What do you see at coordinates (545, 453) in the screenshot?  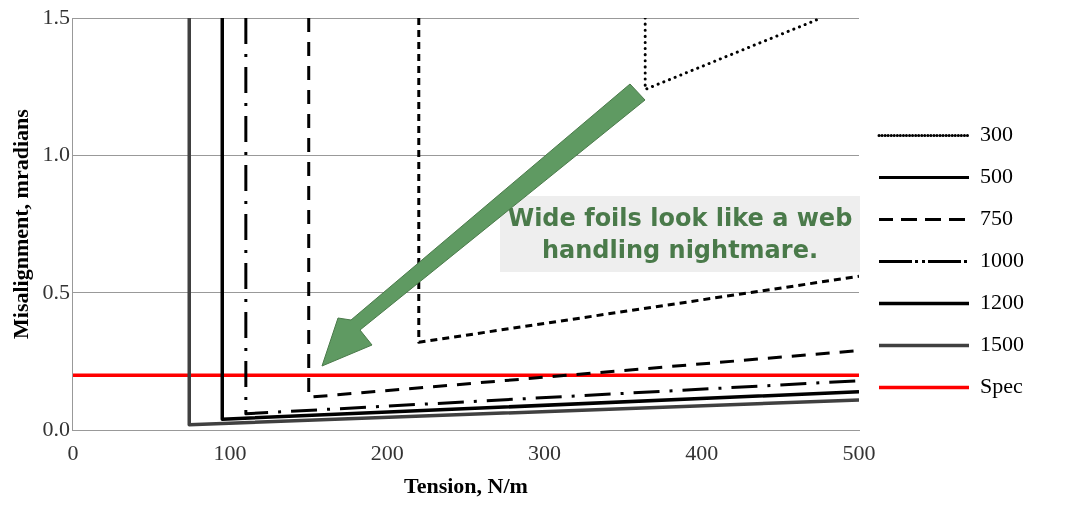 I see `x-tick-label: 300` at bounding box center [545, 453].